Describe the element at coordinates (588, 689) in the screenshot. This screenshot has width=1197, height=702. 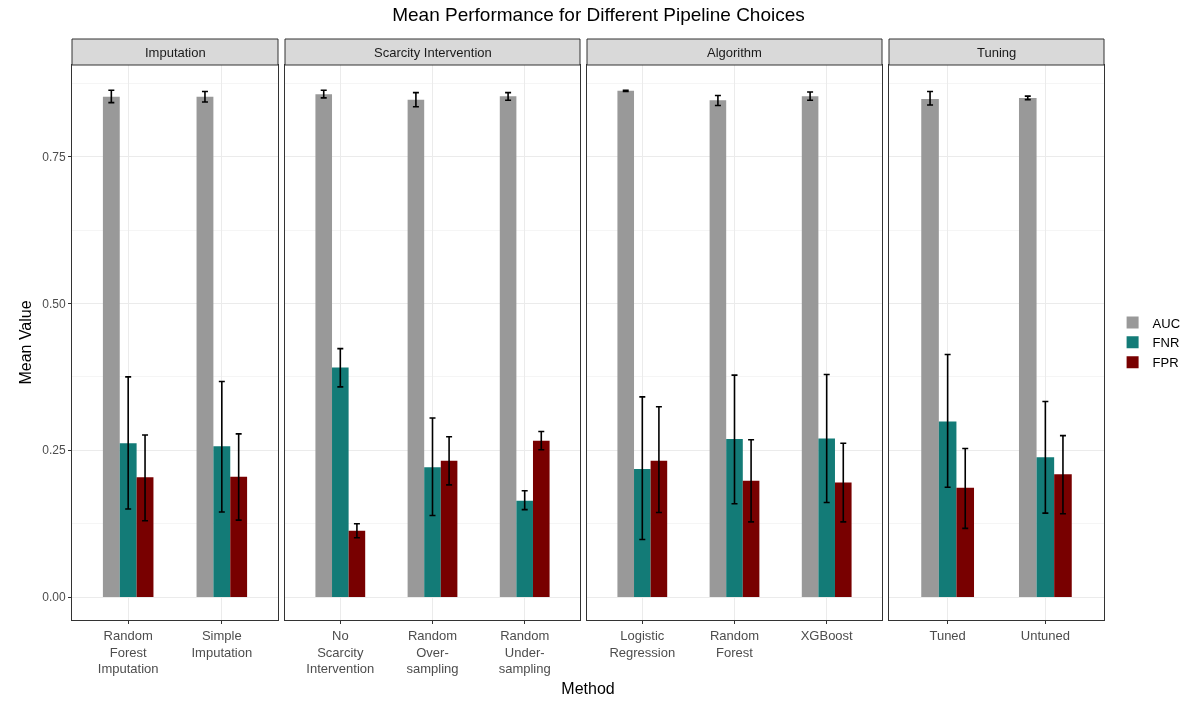
I see `x-axis-title: Method` at that location.